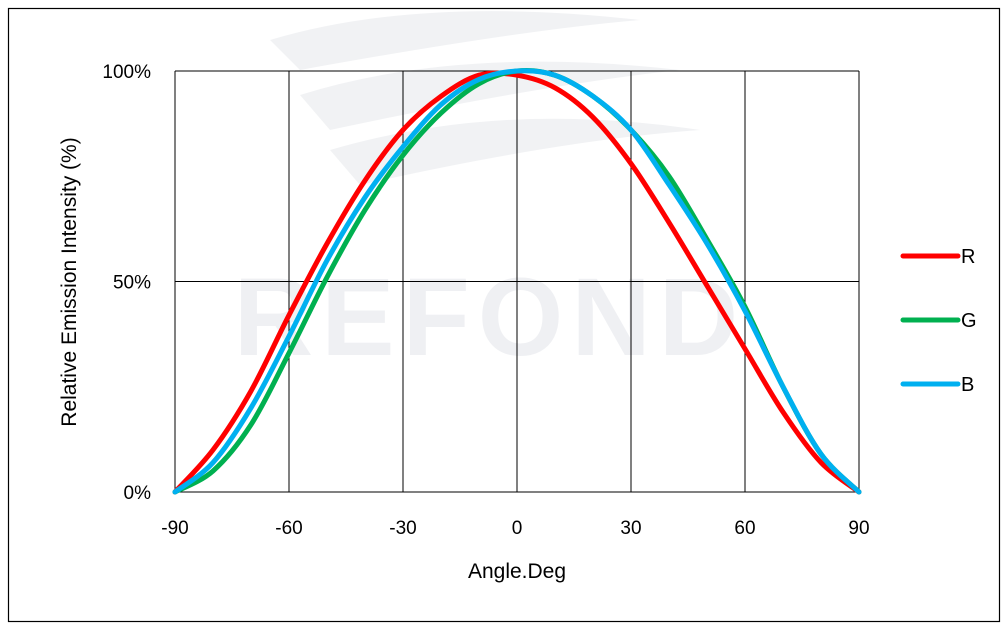  Describe the element at coordinates (174, 528) in the screenshot. I see `x-tick-label: -90` at that location.